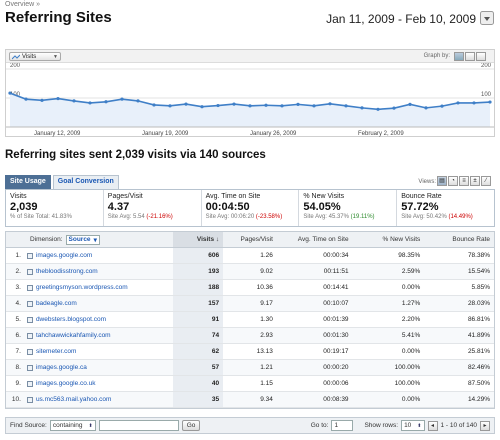 Image resolution: width=500 pixels, height=440 pixels. I want to click on breadcrumb: Overview », so click(23, 4).